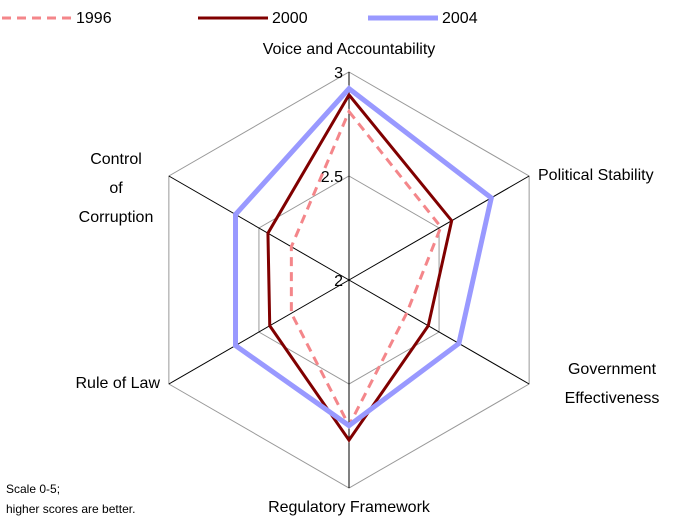 The image size is (689, 522). Describe the element at coordinates (94, 18) in the screenshot. I see `legend-label: 1996` at that location.